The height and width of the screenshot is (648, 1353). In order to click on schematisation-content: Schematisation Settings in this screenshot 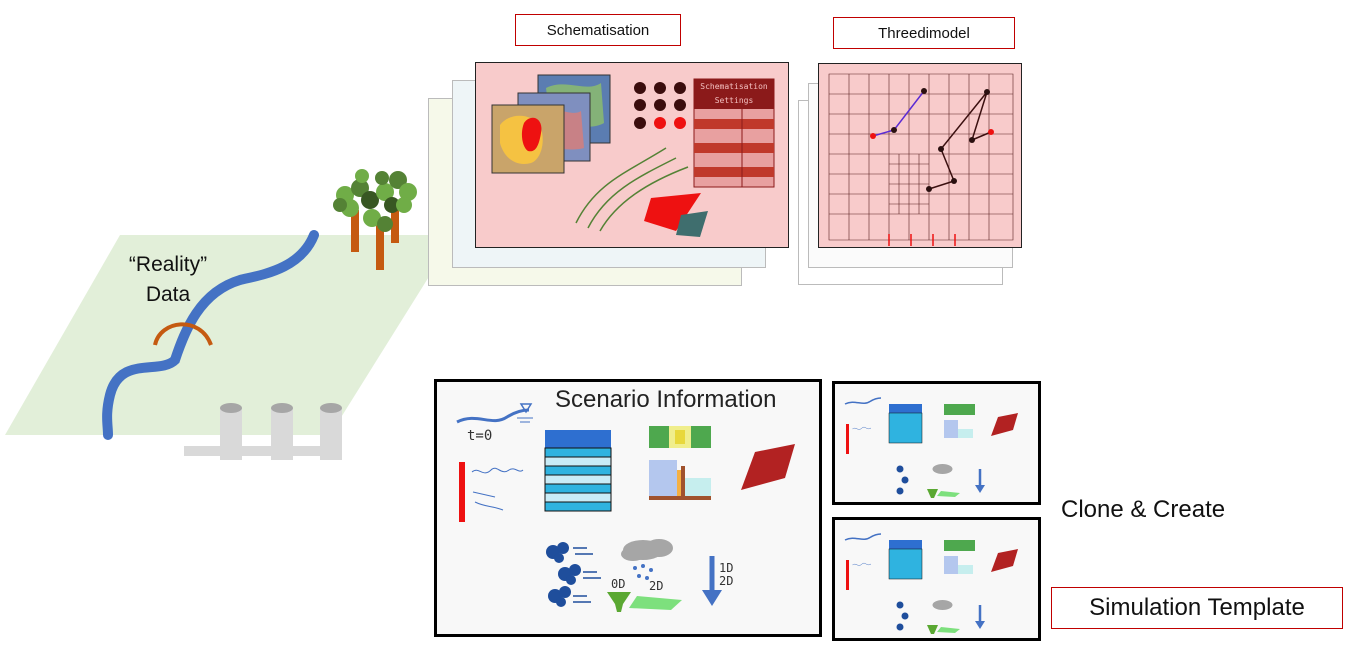, I will do `click(633, 155)`.